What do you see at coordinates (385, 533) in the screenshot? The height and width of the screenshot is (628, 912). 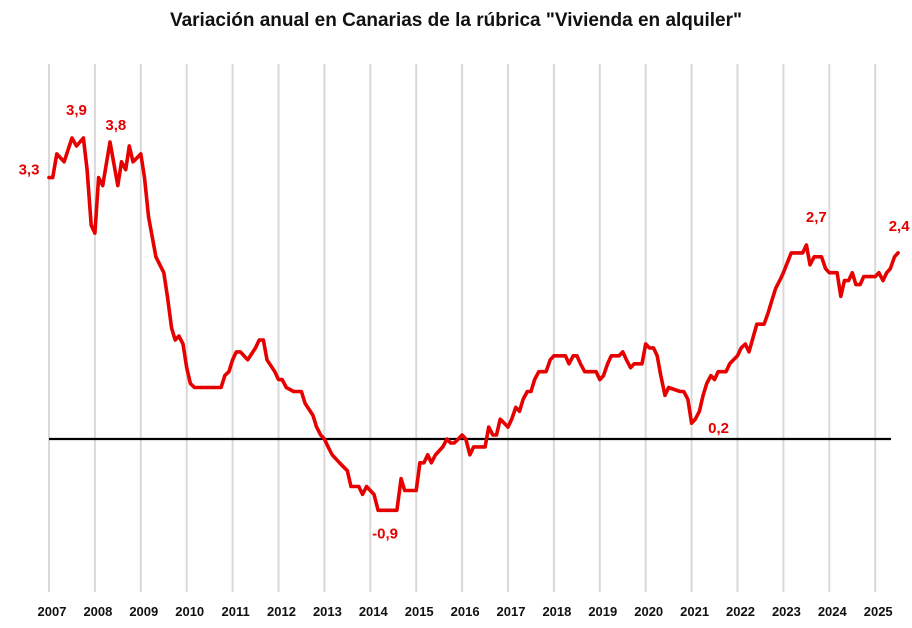 I see `data-label-3: -0,9` at bounding box center [385, 533].